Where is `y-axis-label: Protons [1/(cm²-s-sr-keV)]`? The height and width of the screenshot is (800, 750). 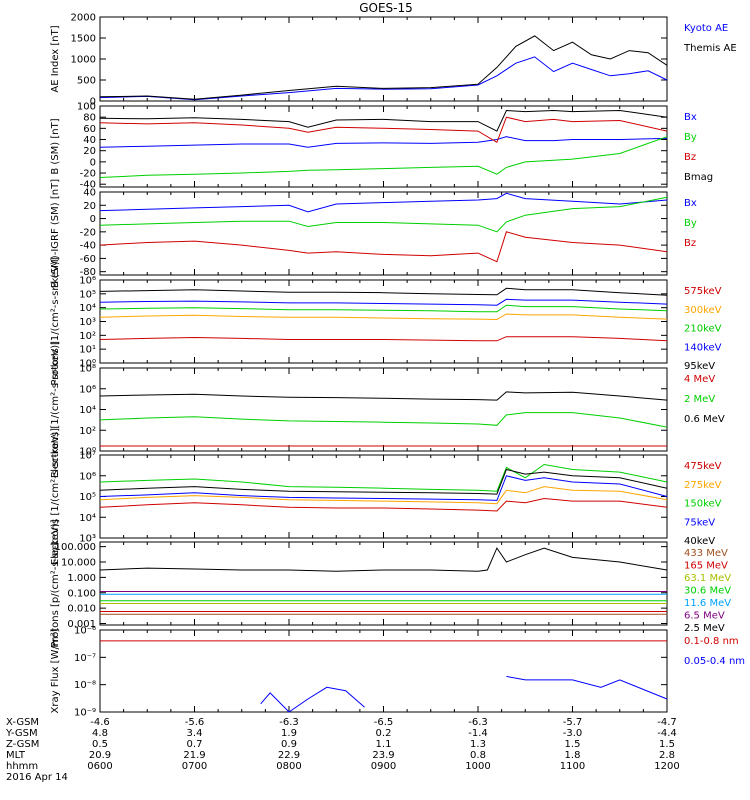
y-axis-label: Protons [1/(cm²-s-sr-keV)] is located at coordinates (55, 321).